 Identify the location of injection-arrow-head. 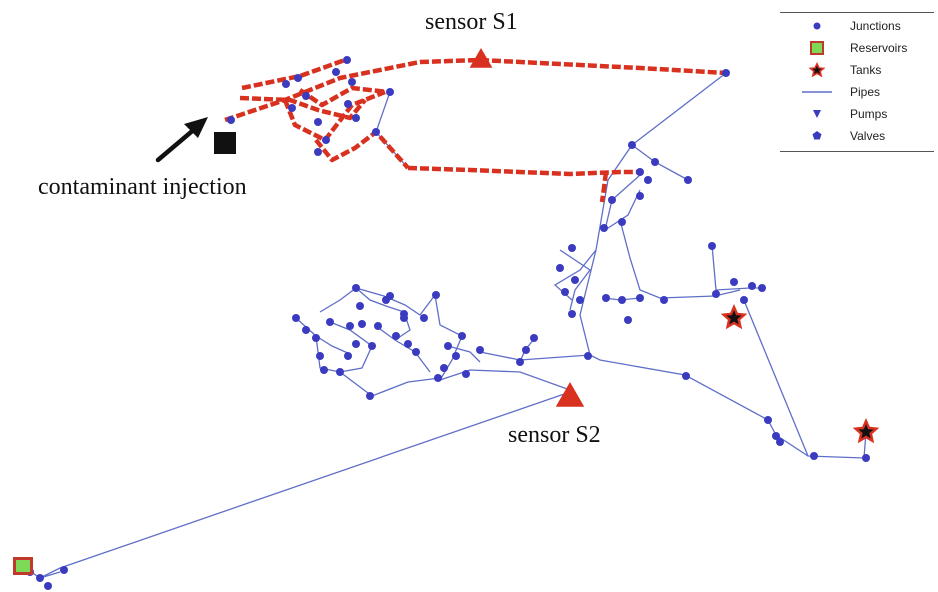
(196, 127).